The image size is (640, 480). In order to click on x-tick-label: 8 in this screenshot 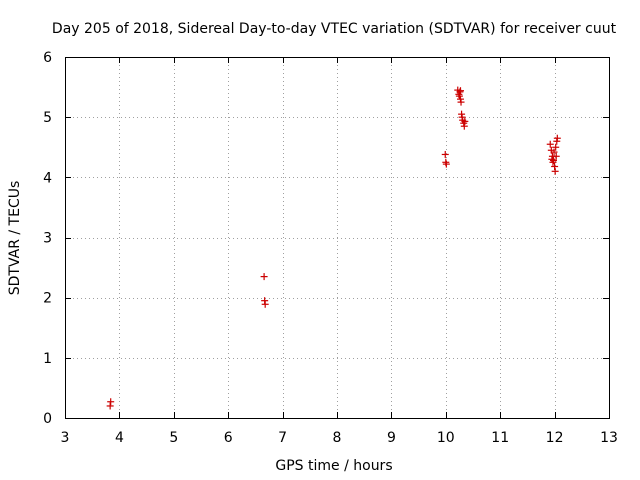, I will do `click(337, 438)`.